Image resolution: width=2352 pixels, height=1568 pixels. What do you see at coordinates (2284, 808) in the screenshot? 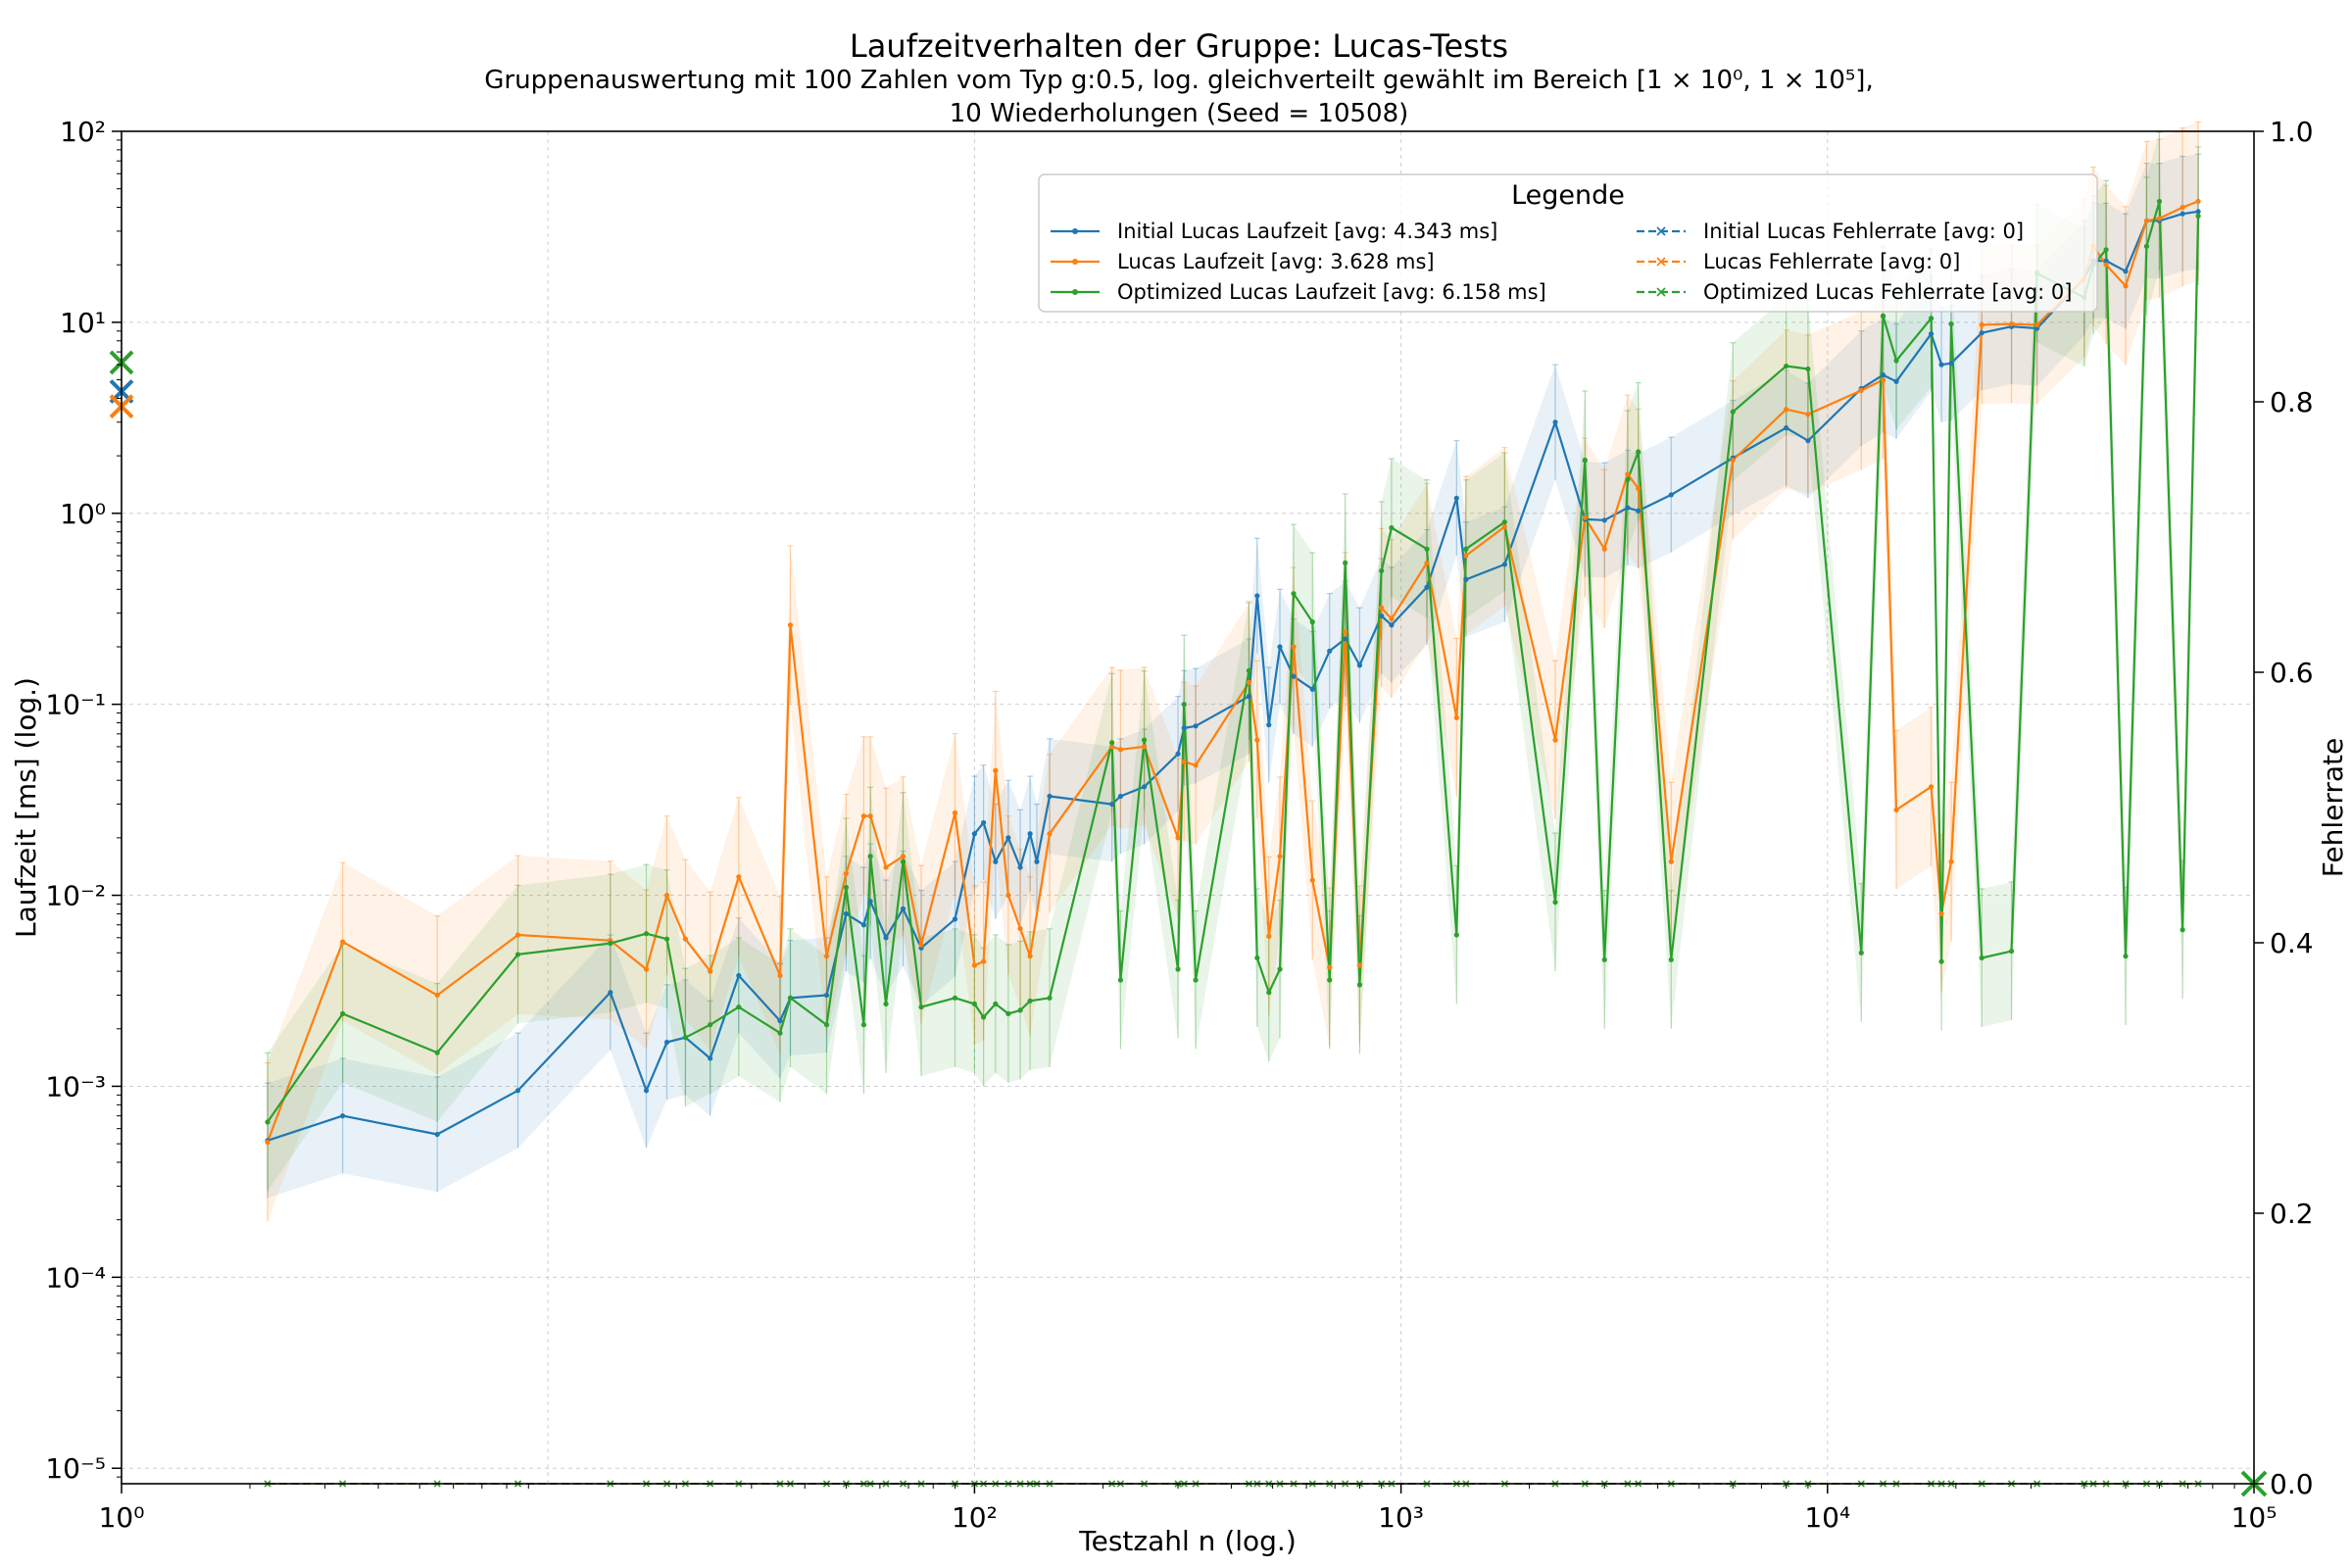
I see `y2-axis-ticks: 0.0 0.2 0.4 0.6 0.8 1.0` at bounding box center [2284, 808].